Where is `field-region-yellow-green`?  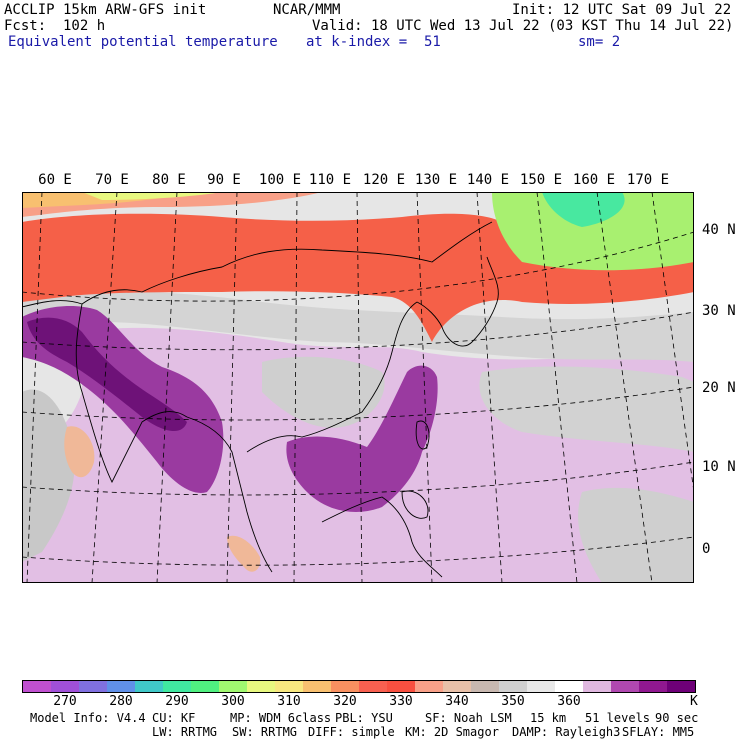
field-region-yellow-green is located at coordinates (593, 231).